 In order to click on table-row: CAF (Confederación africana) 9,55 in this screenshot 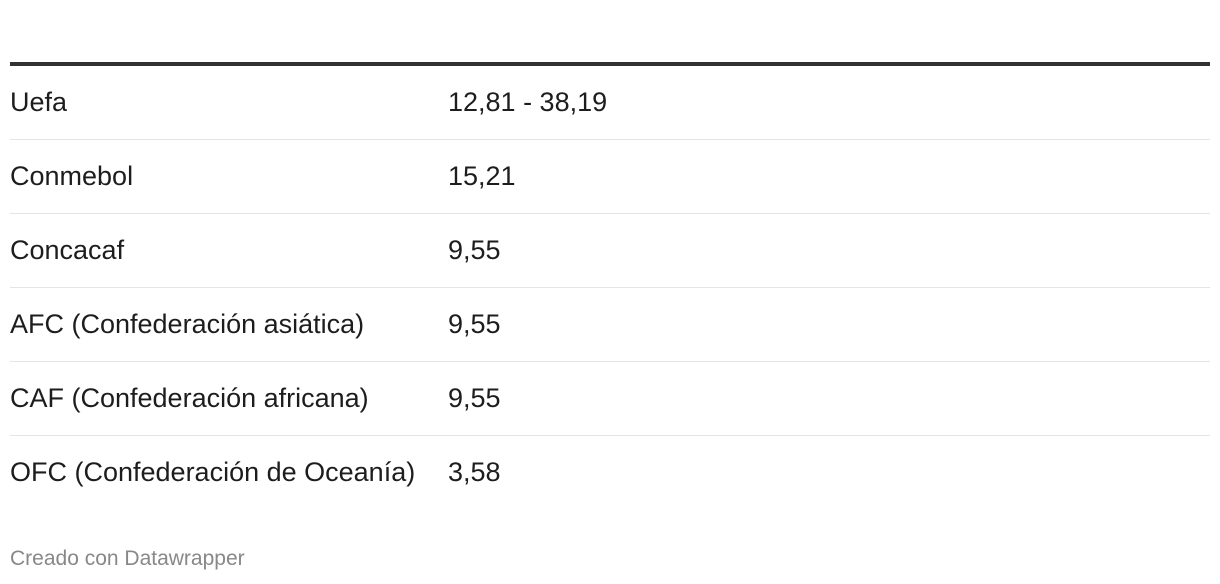, I will do `click(610, 398)`.